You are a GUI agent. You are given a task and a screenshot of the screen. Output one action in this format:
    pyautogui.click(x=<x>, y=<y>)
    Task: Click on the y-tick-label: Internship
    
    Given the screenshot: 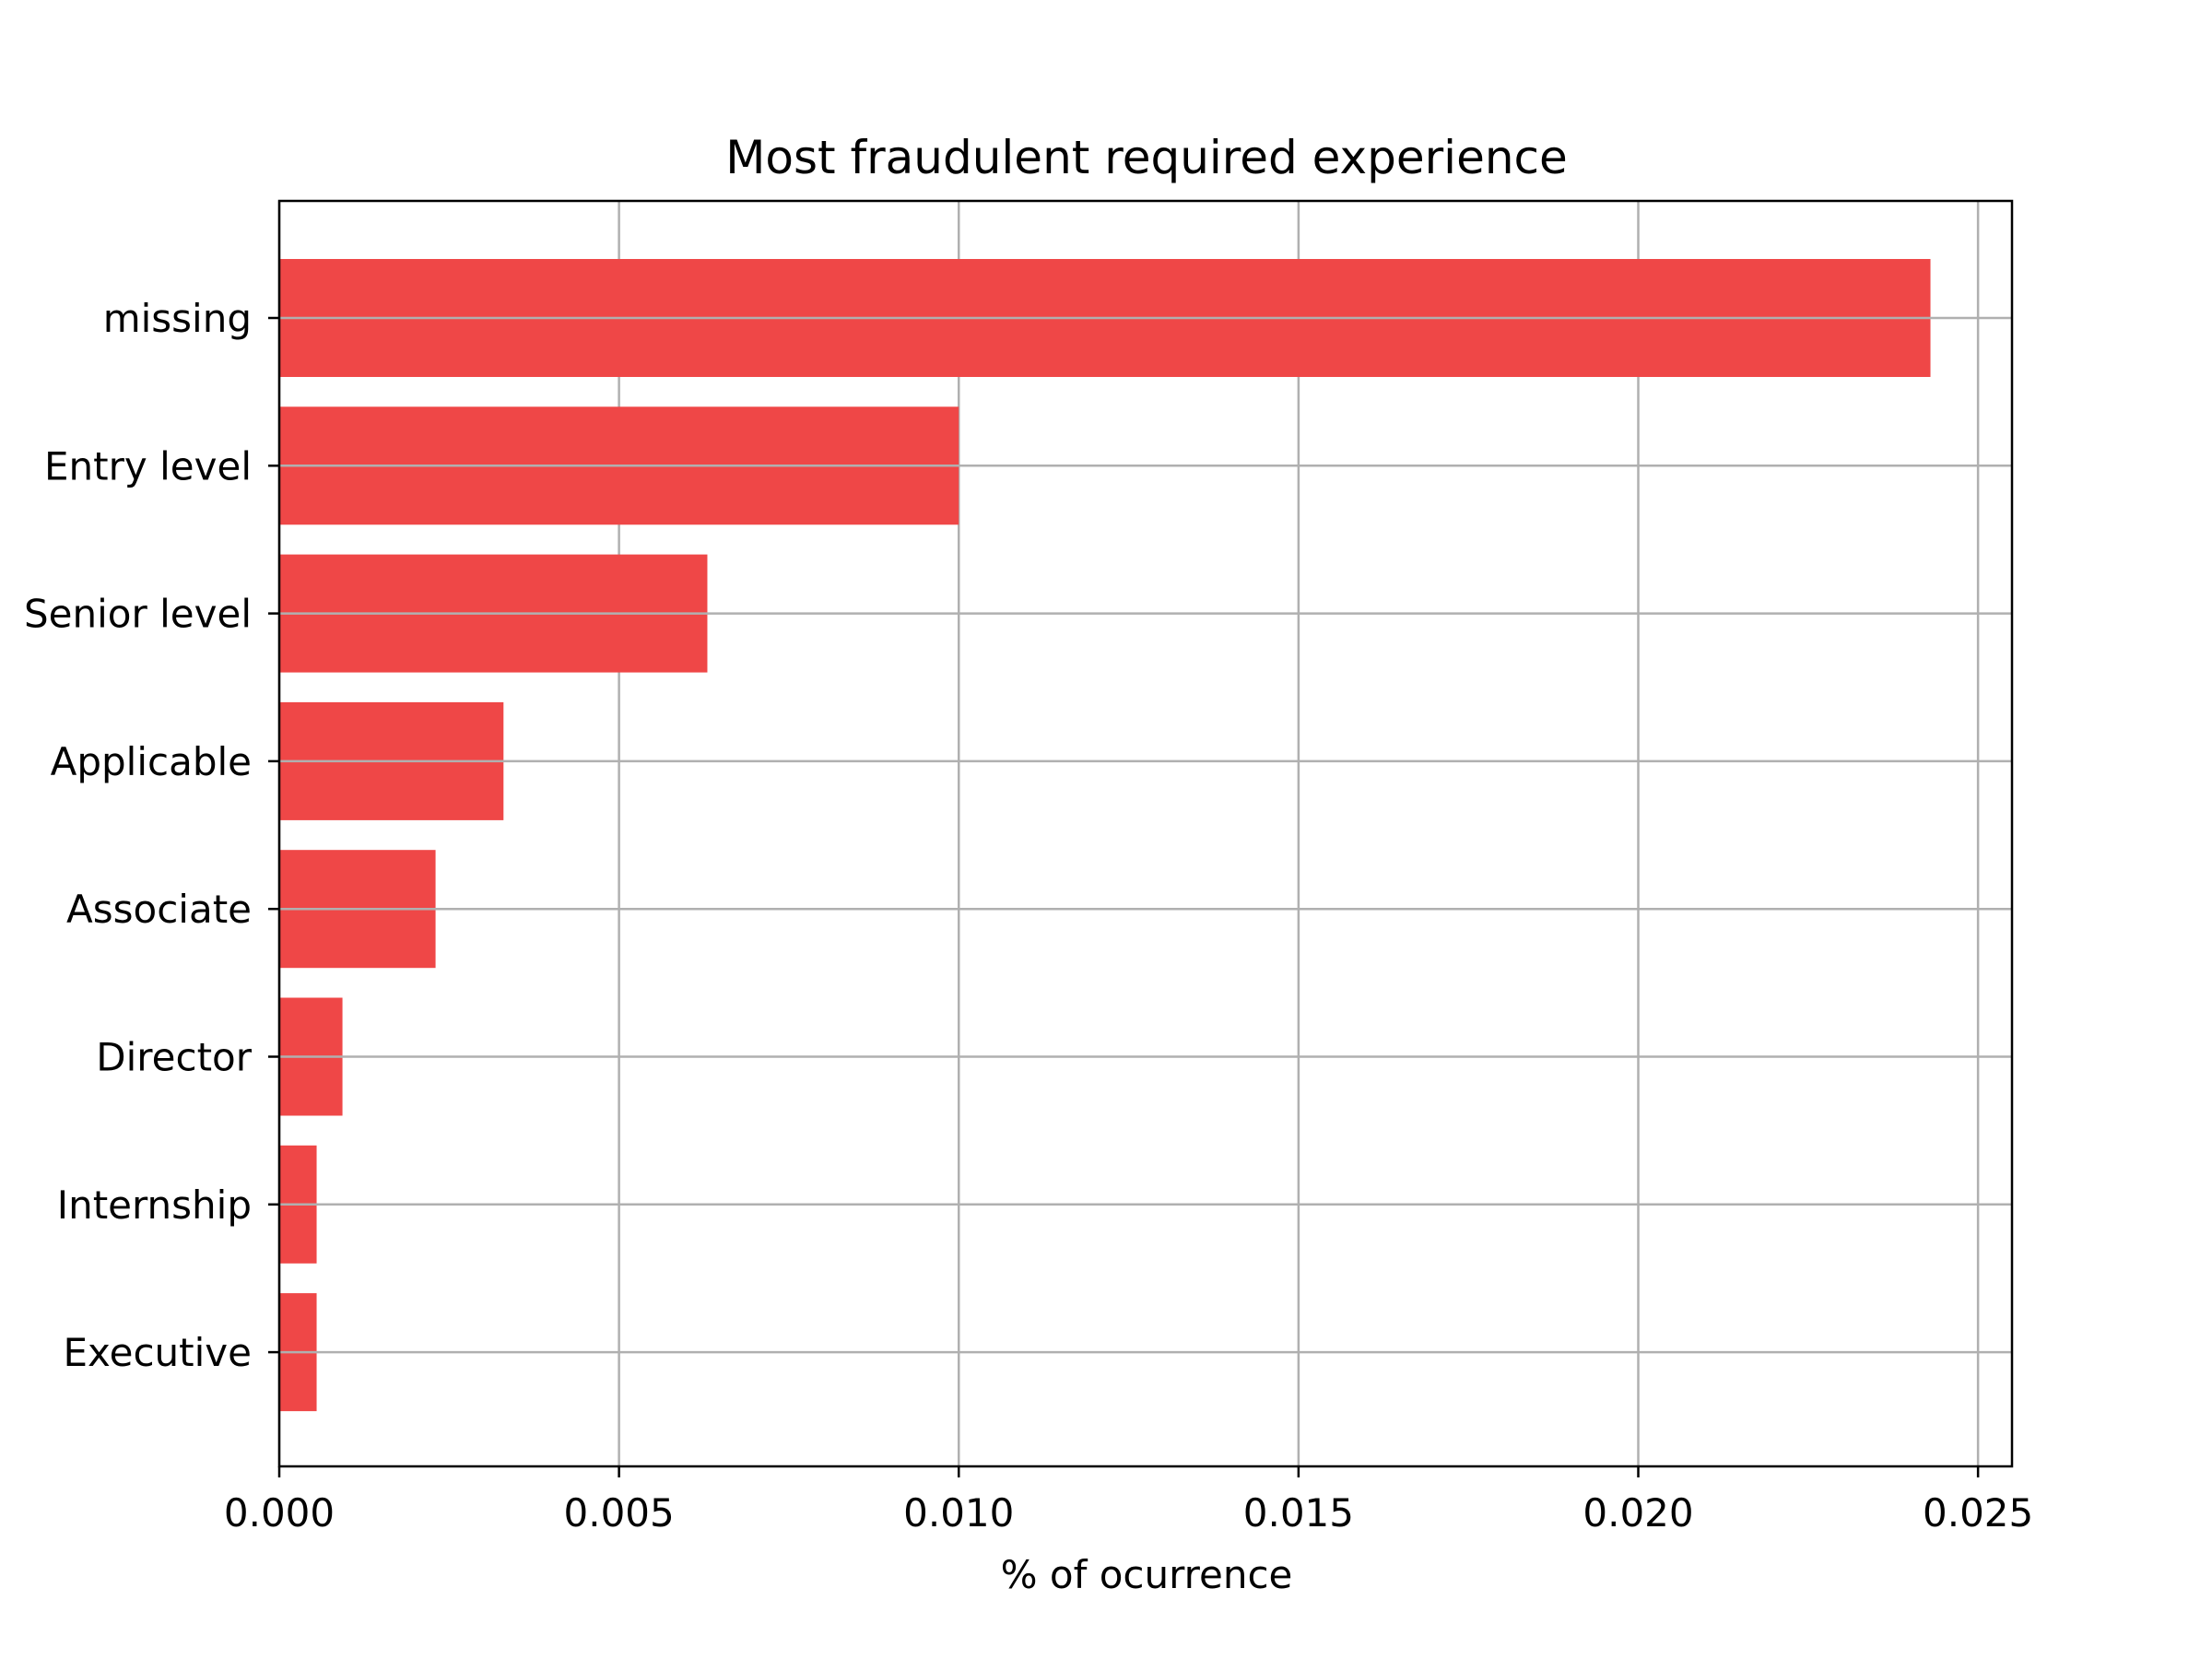 What is the action you would take?
    pyautogui.click(x=154, y=1205)
    